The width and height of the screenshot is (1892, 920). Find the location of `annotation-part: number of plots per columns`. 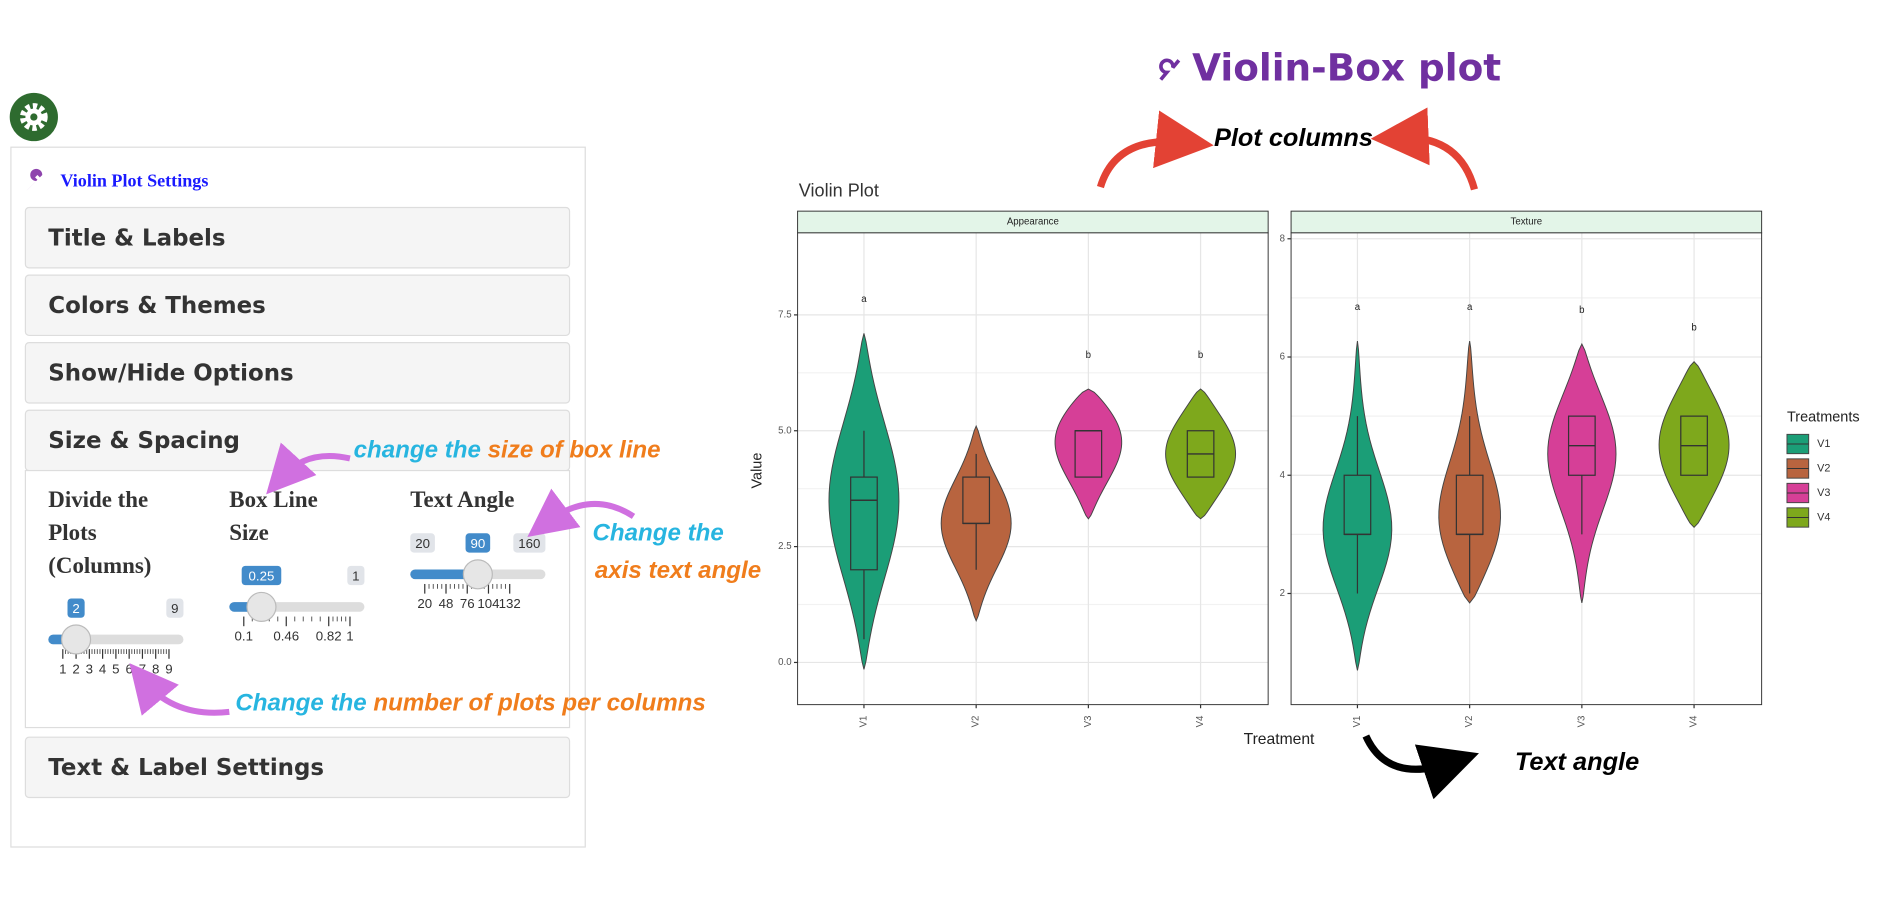

annotation-part: number of plots per columns is located at coordinates (539, 703).